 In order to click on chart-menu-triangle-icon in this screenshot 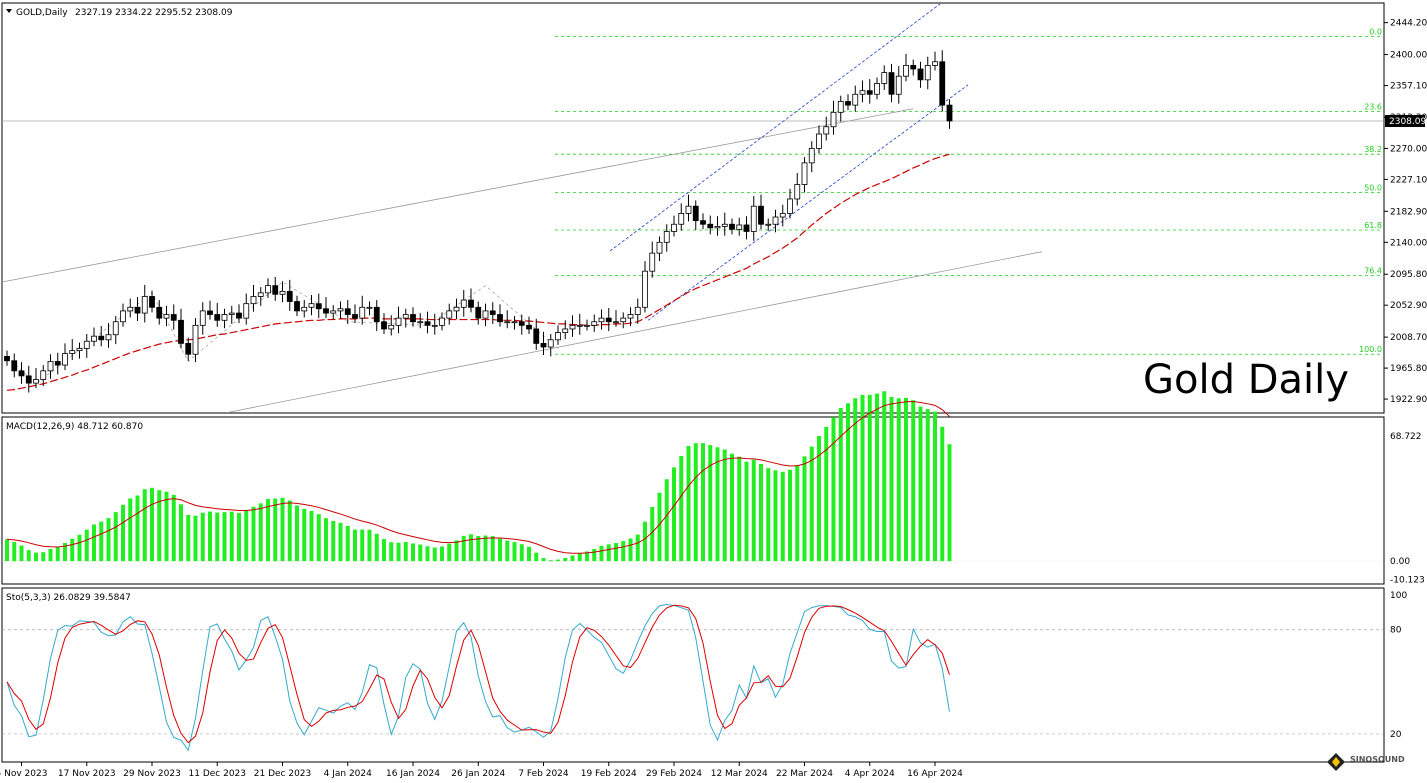, I will do `click(9, 11)`.